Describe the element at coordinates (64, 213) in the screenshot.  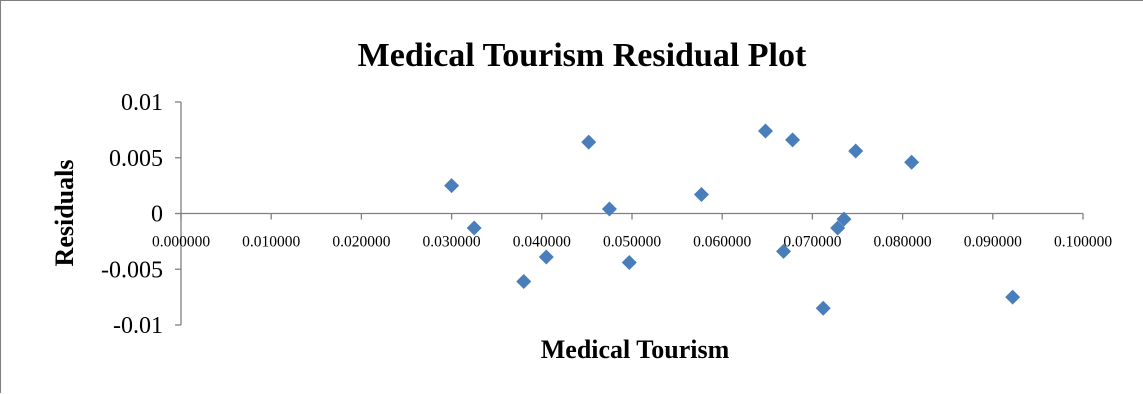
I see `y-axis-title: Residuals` at that location.